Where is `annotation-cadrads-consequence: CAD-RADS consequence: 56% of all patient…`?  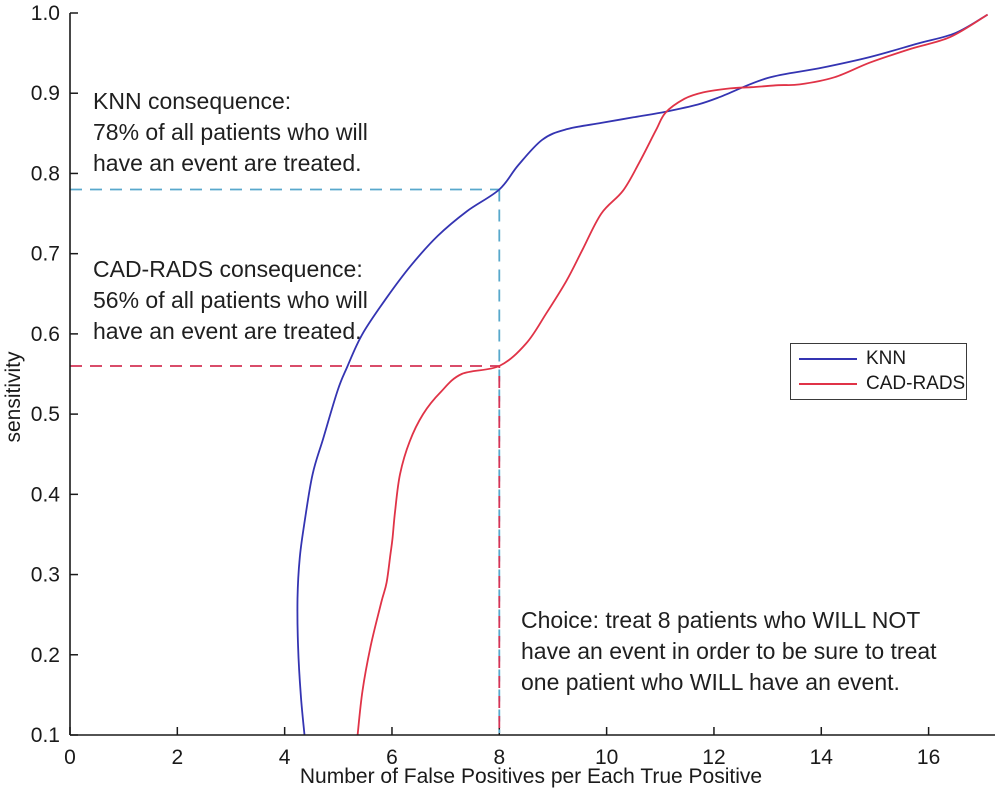
annotation-cadrads-consequence: CAD-RADS consequence: 56% of all patient… is located at coordinates (230, 300).